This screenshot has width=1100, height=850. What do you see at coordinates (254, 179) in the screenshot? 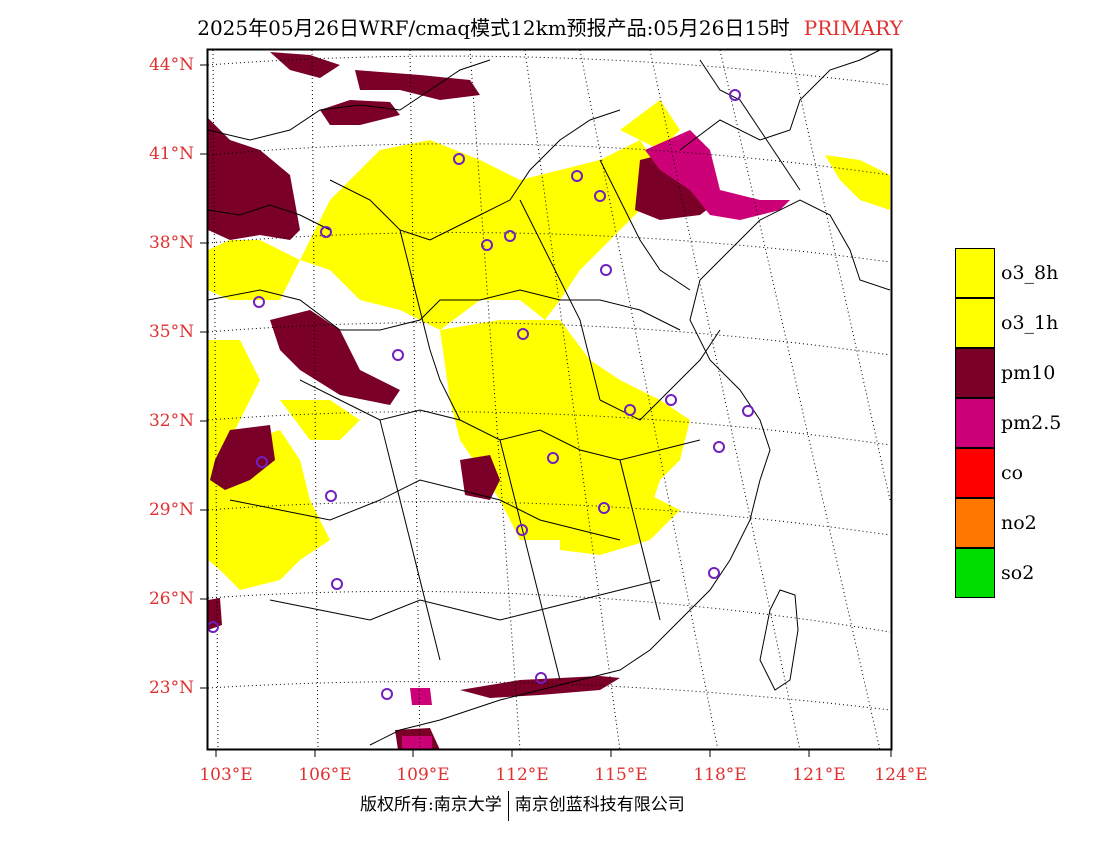
I see `pm10-field-nw` at bounding box center [254, 179].